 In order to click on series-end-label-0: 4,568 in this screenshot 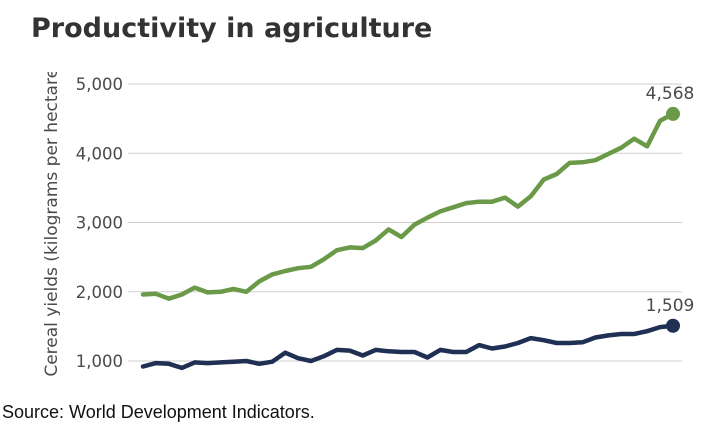, I will do `click(670, 94)`.